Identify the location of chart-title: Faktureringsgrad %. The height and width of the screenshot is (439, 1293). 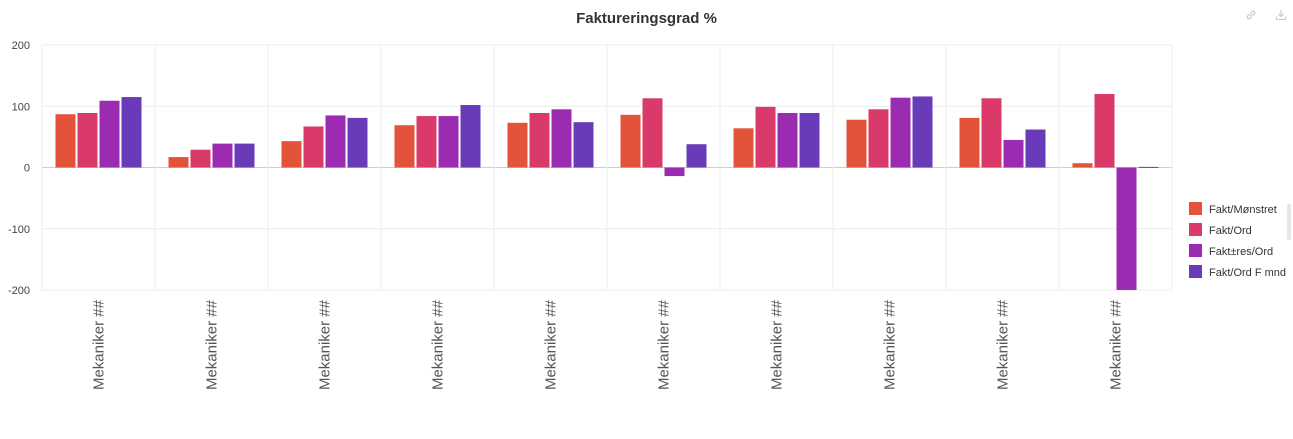
(646, 18).